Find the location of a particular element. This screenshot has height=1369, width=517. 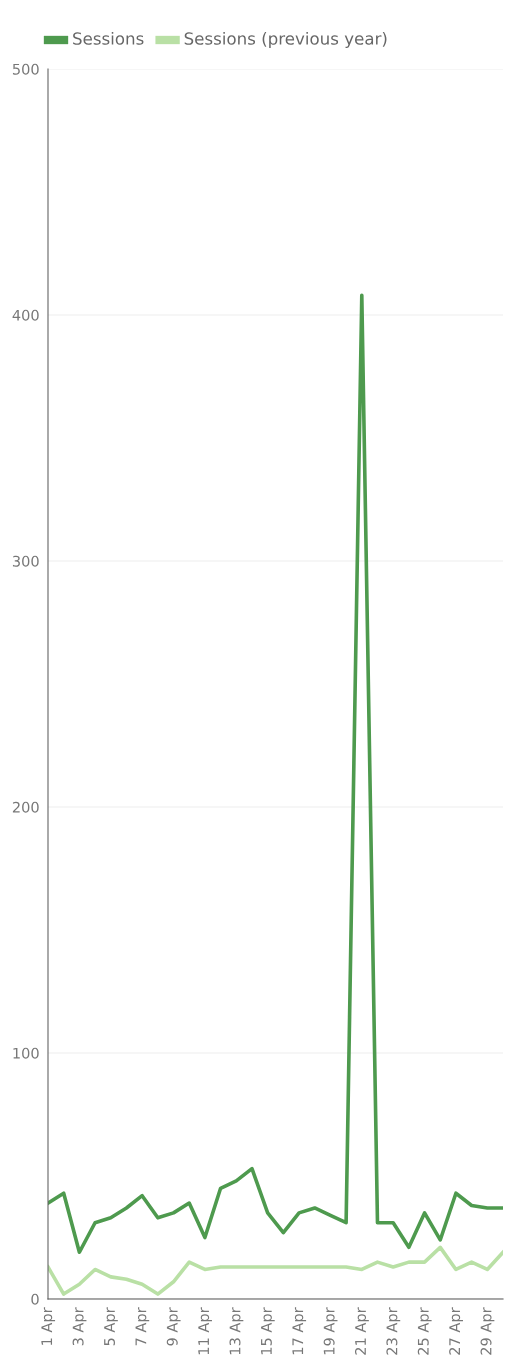

x-tick-label: 1 Apr is located at coordinates (48, 1326).